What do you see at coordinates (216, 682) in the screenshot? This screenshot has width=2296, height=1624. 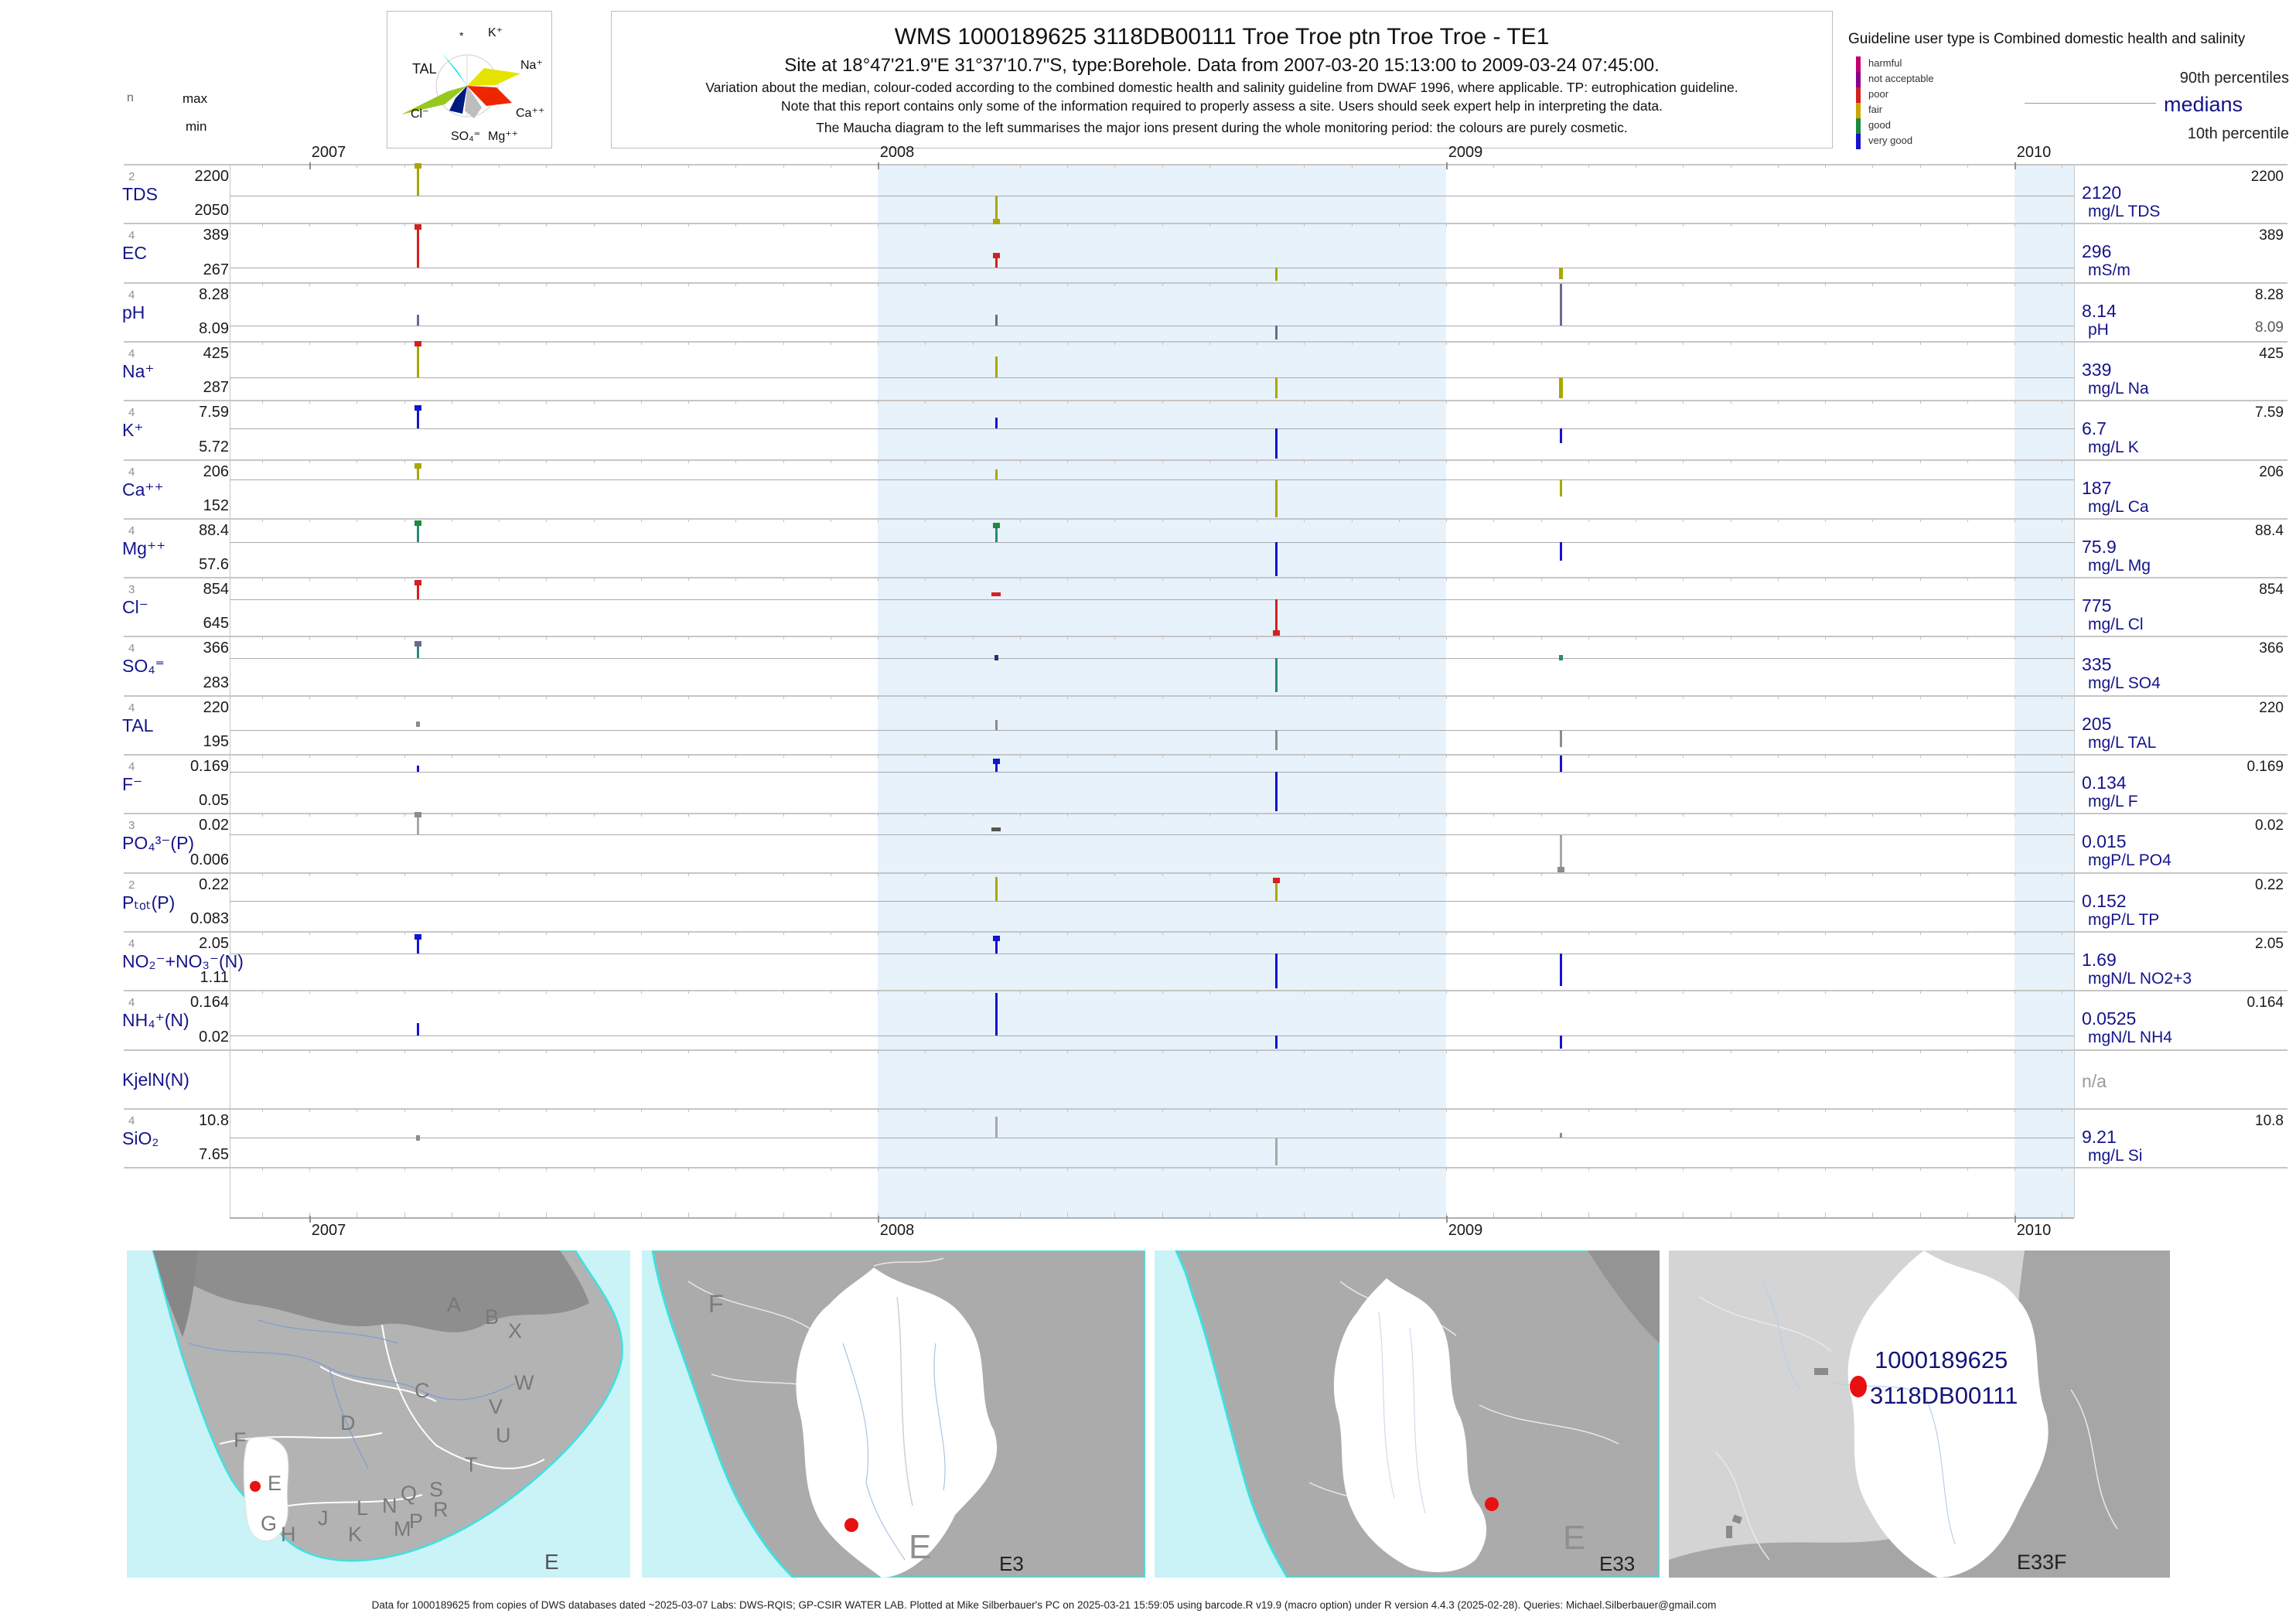 I see `param-min-value: 283` at bounding box center [216, 682].